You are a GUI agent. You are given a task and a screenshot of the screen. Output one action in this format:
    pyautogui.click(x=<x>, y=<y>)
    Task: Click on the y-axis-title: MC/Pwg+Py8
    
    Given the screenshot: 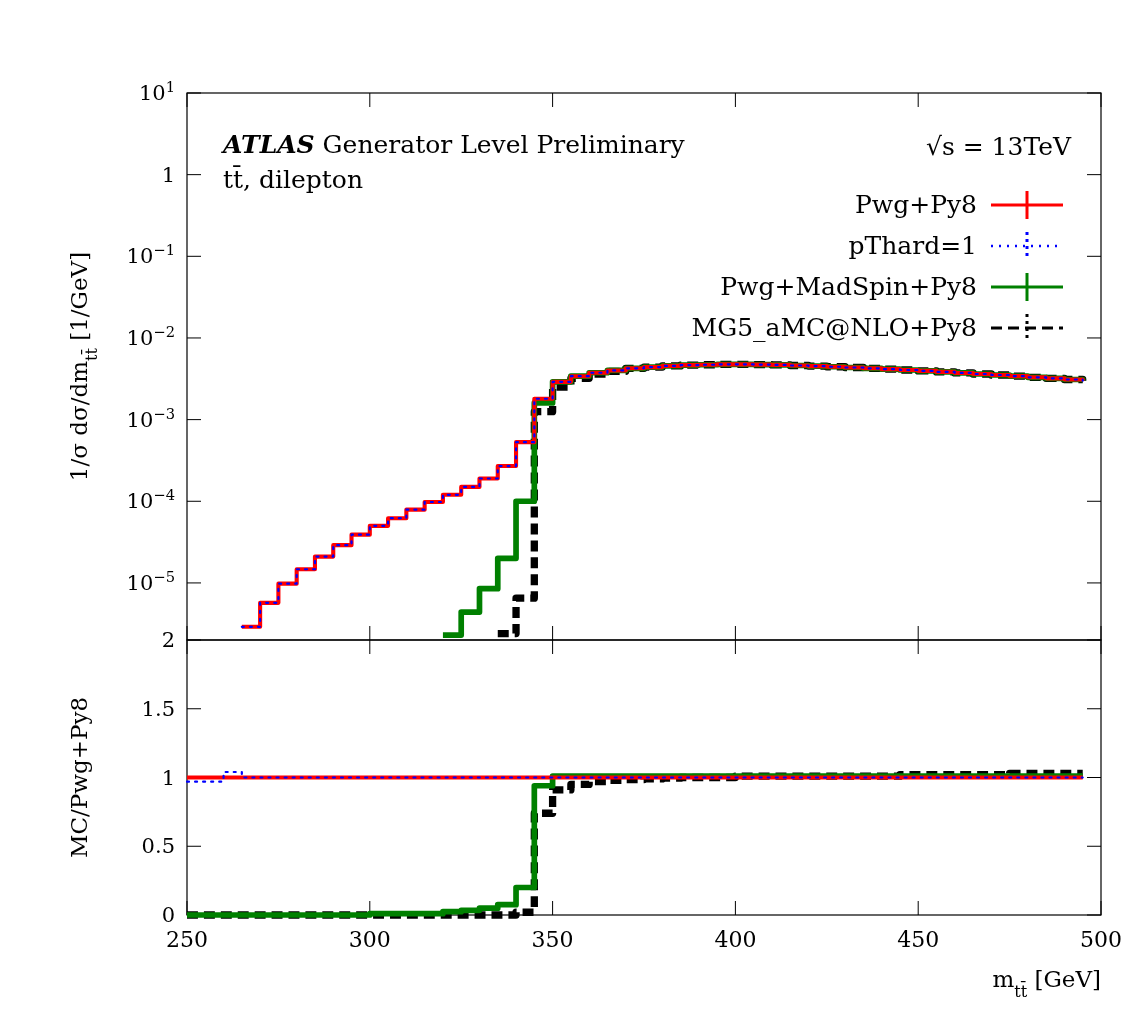 What is the action you would take?
    pyautogui.click(x=79, y=777)
    